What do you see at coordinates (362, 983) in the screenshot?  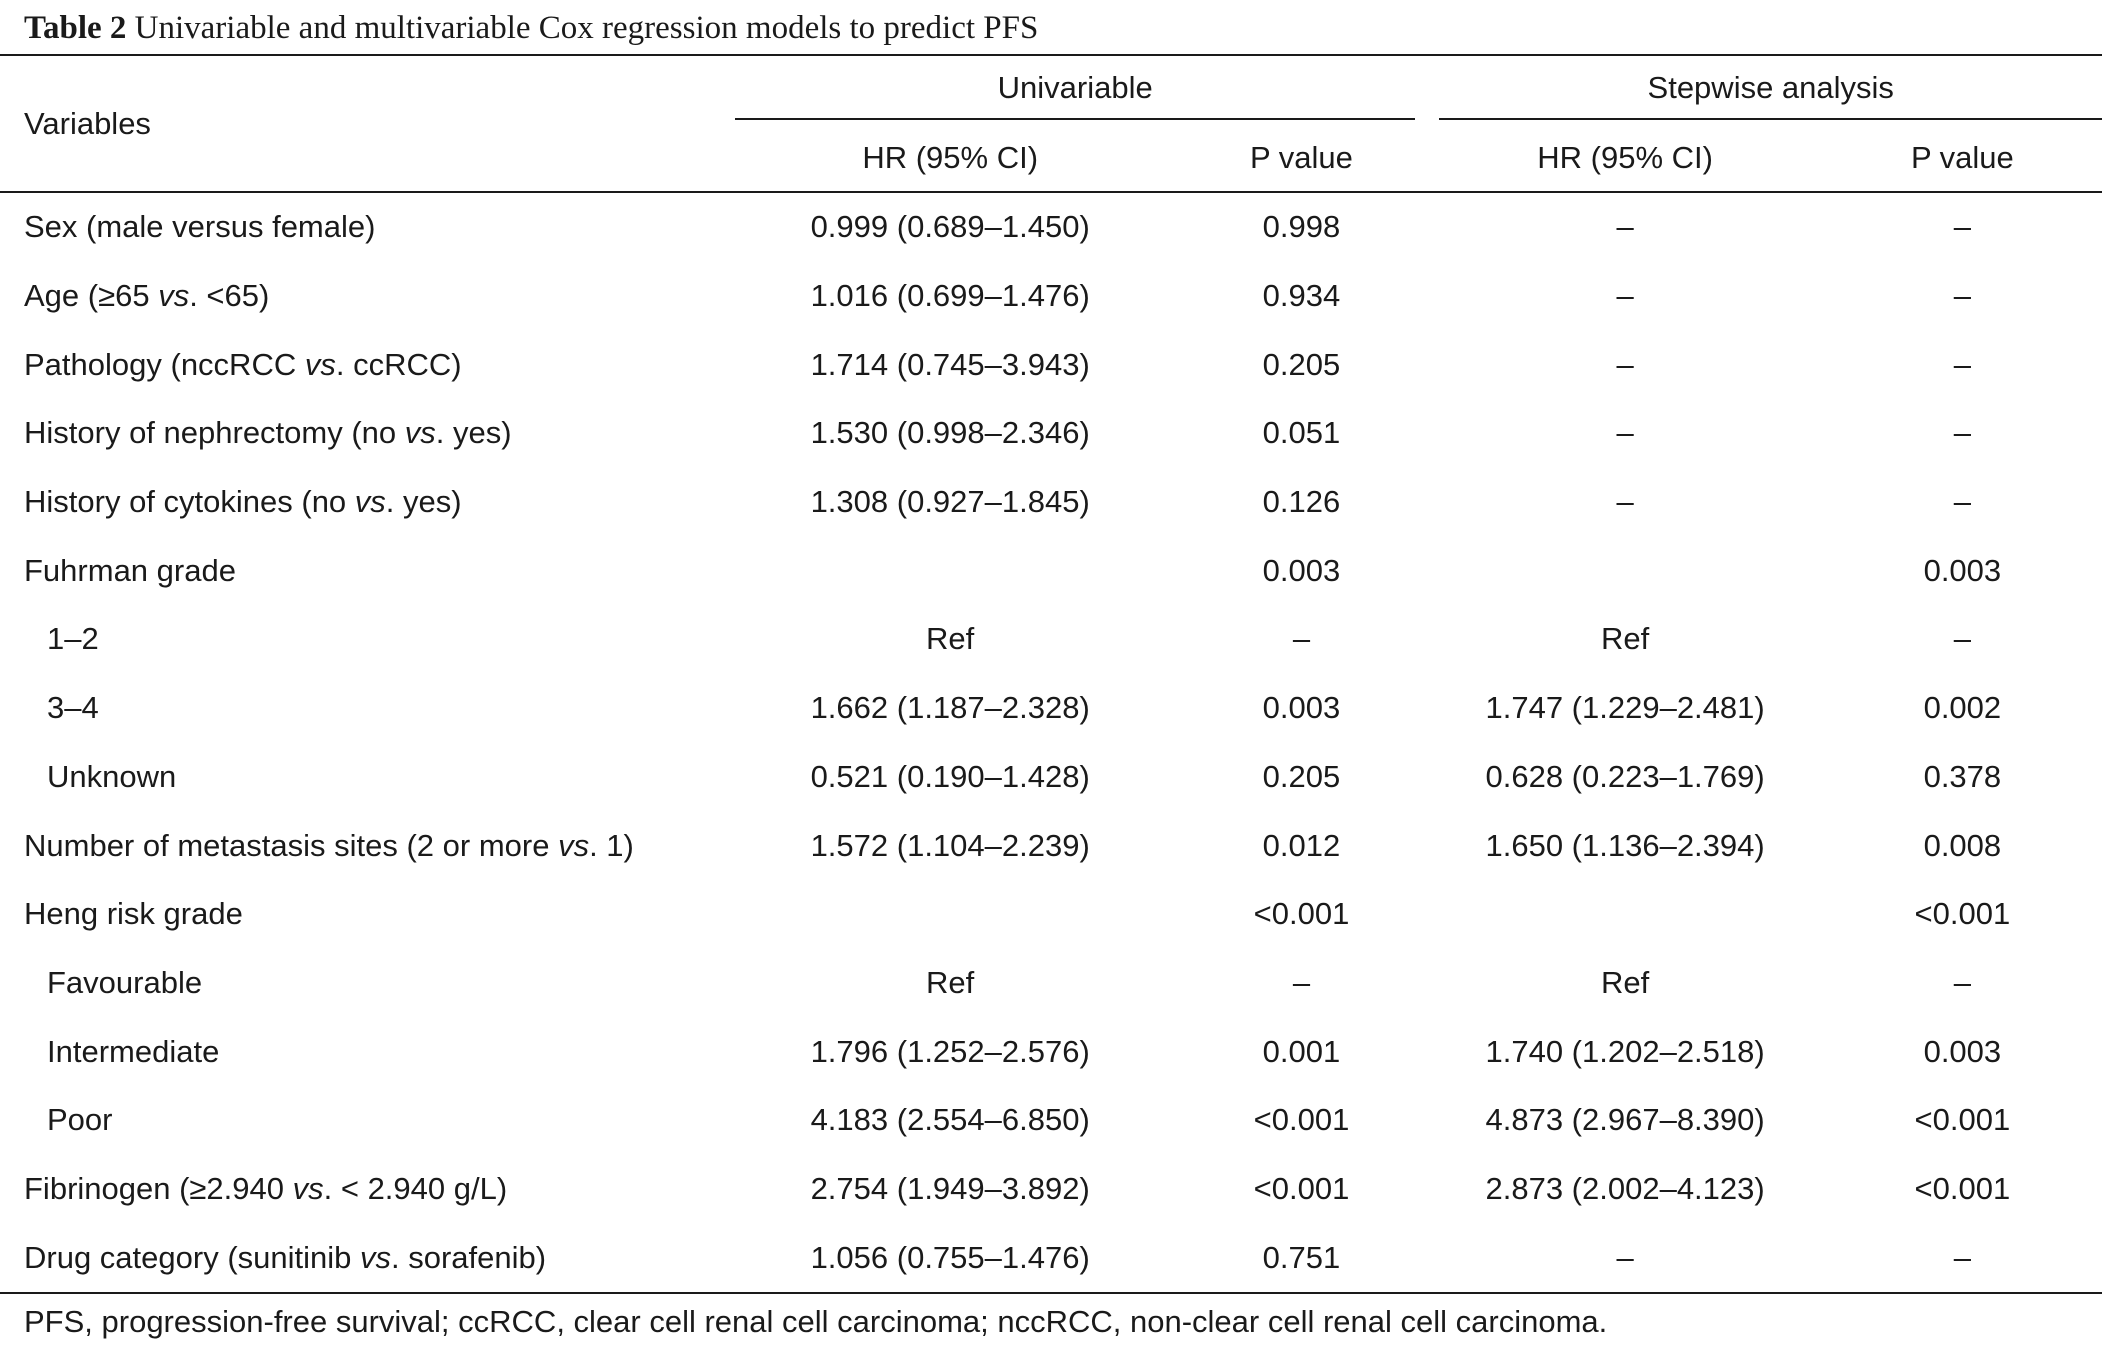 I see `cell-variable: Favourable` at bounding box center [362, 983].